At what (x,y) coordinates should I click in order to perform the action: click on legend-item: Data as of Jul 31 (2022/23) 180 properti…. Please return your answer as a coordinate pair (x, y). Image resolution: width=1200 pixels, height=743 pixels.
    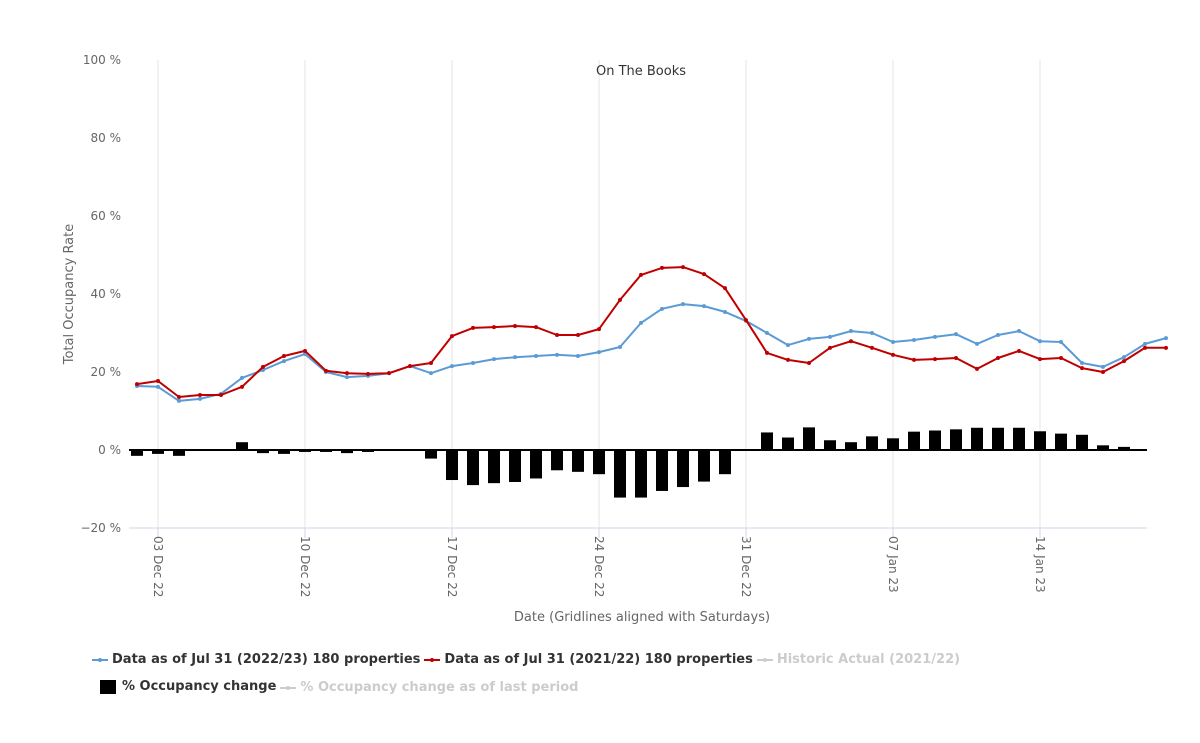
    Looking at the image, I should click on (256, 660).